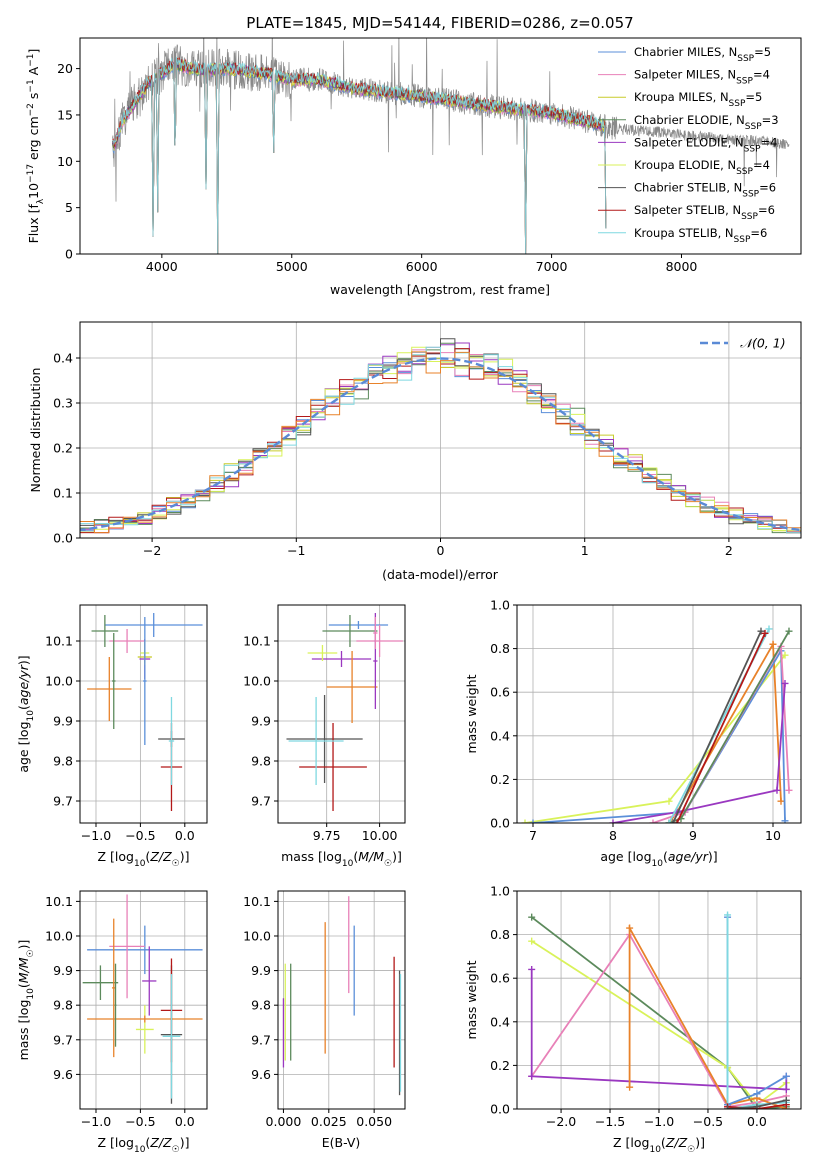 The width and height of the screenshot is (819, 1170). What do you see at coordinates (31, 109) in the screenshot?
I see `label-part: −2` at bounding box center [31, 109].